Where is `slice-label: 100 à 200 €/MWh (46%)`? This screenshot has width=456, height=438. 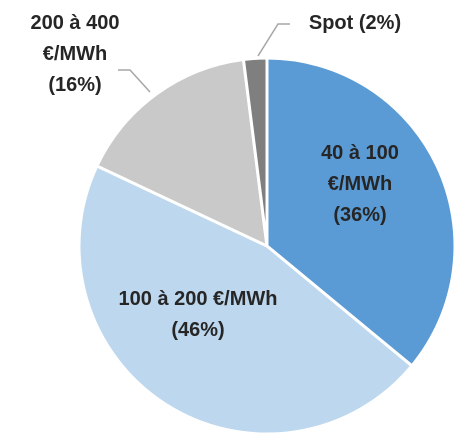
slice-label: 100 à 200 €/MWh (46%) is located at coordinates (198, 315).